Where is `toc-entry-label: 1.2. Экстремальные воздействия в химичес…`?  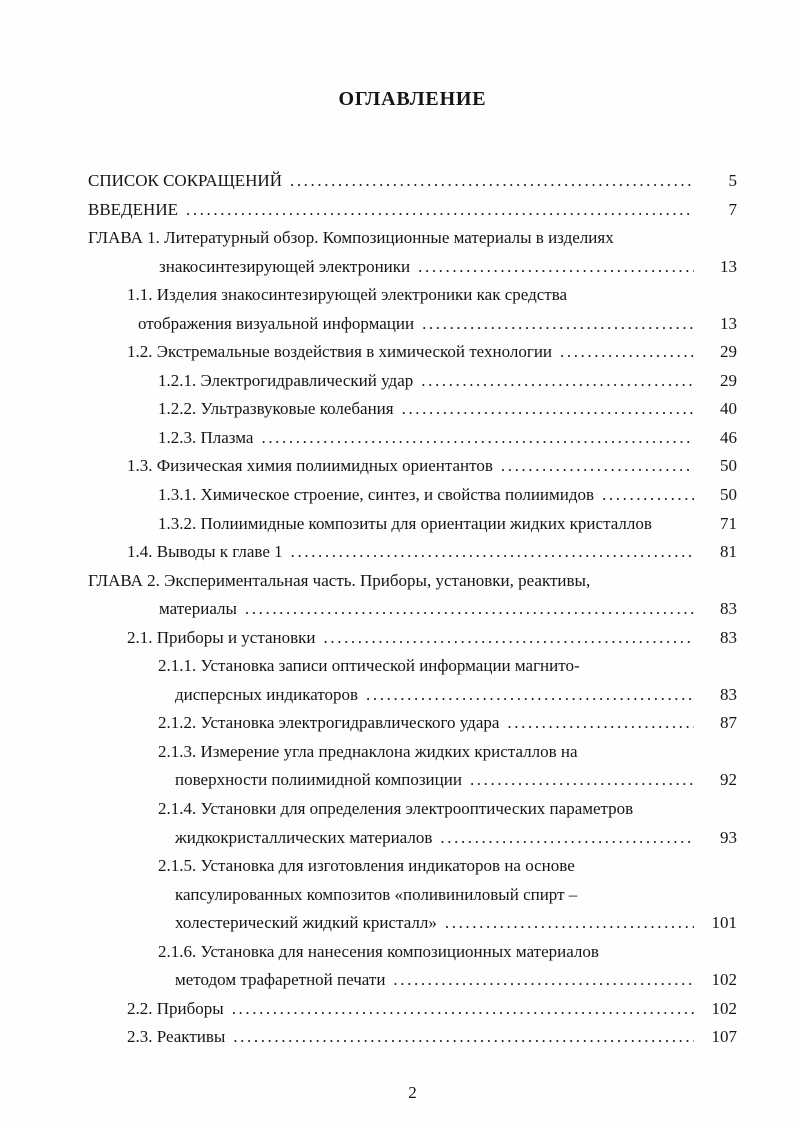
toc-entry-label: 1.2. Экстремальные воздействия в химичес… is located at coordinates (340, 352).